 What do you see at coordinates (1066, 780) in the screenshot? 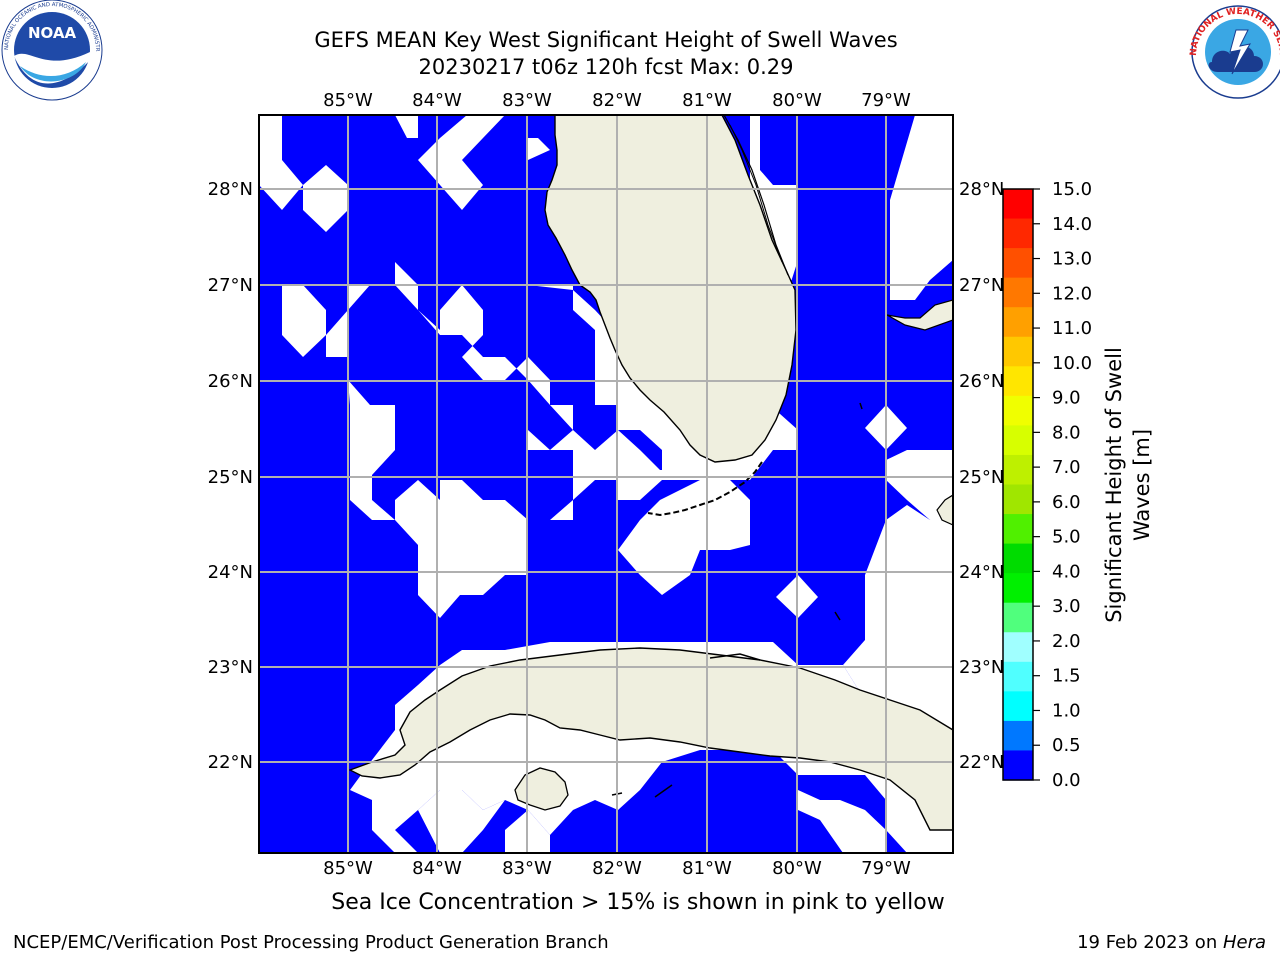
I see `colorbar-tick-label: 0.0` at bounding box center [1066, 780].